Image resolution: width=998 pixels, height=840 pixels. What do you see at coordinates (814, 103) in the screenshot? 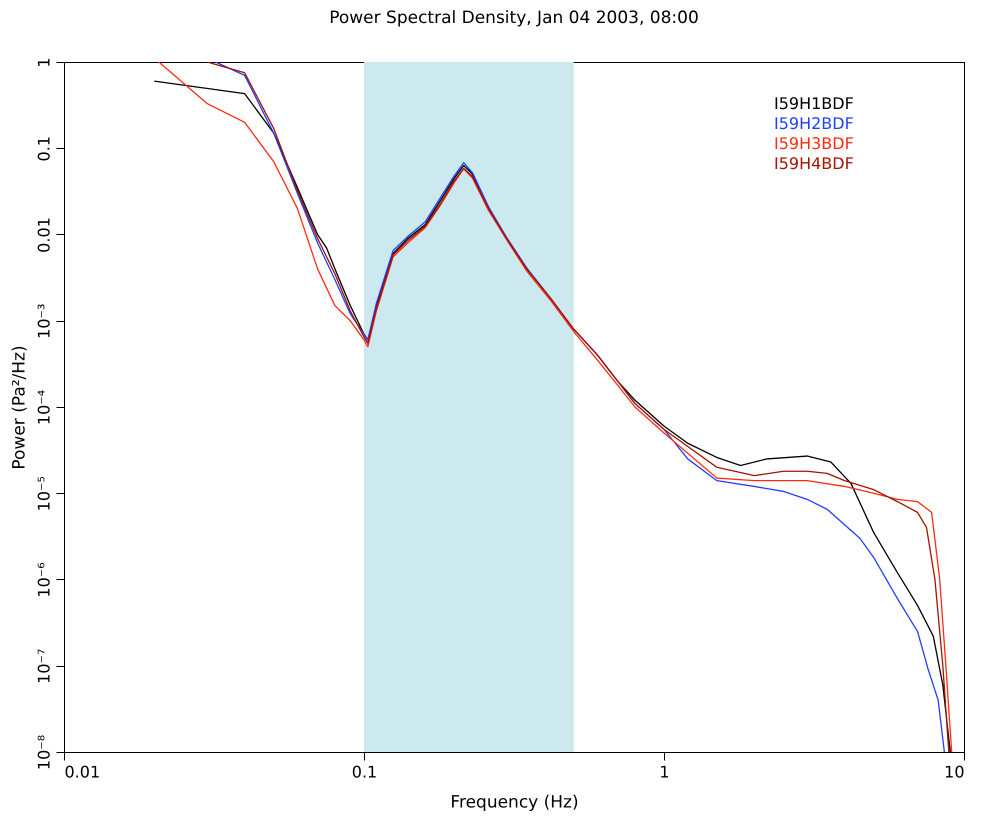
I see `text: I59H1BDF` at bounding box center [814, 103].